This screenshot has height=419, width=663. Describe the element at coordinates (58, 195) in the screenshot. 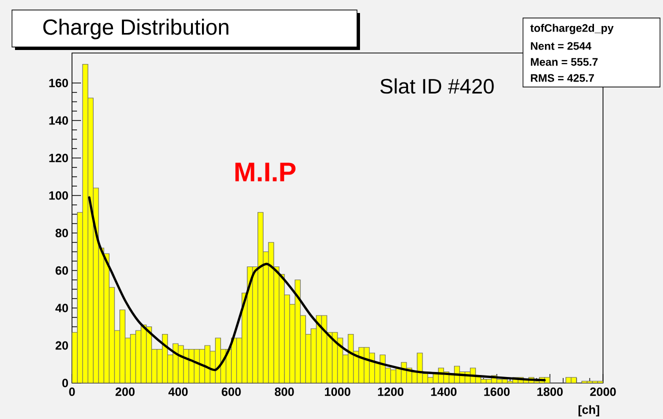

I see `y-tick-label: 100` at that location.